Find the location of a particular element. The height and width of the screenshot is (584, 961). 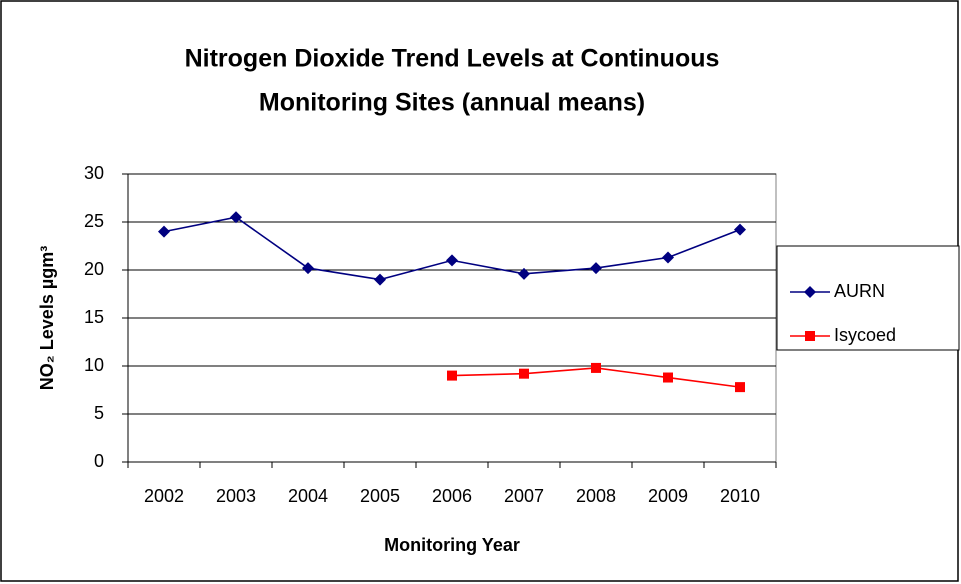

x-tick-label: 2003 is located at coordinates (236, 496).